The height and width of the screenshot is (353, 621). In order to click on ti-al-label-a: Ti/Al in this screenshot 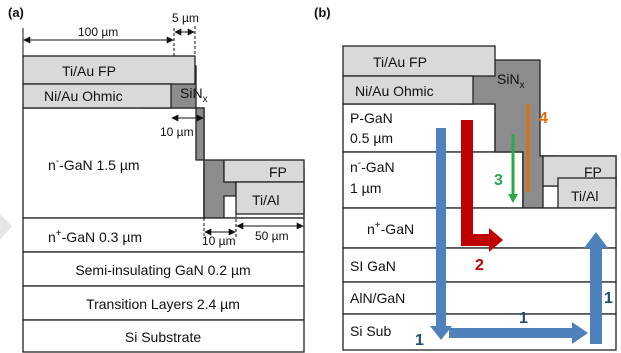, I will do `click(265, 200)`.